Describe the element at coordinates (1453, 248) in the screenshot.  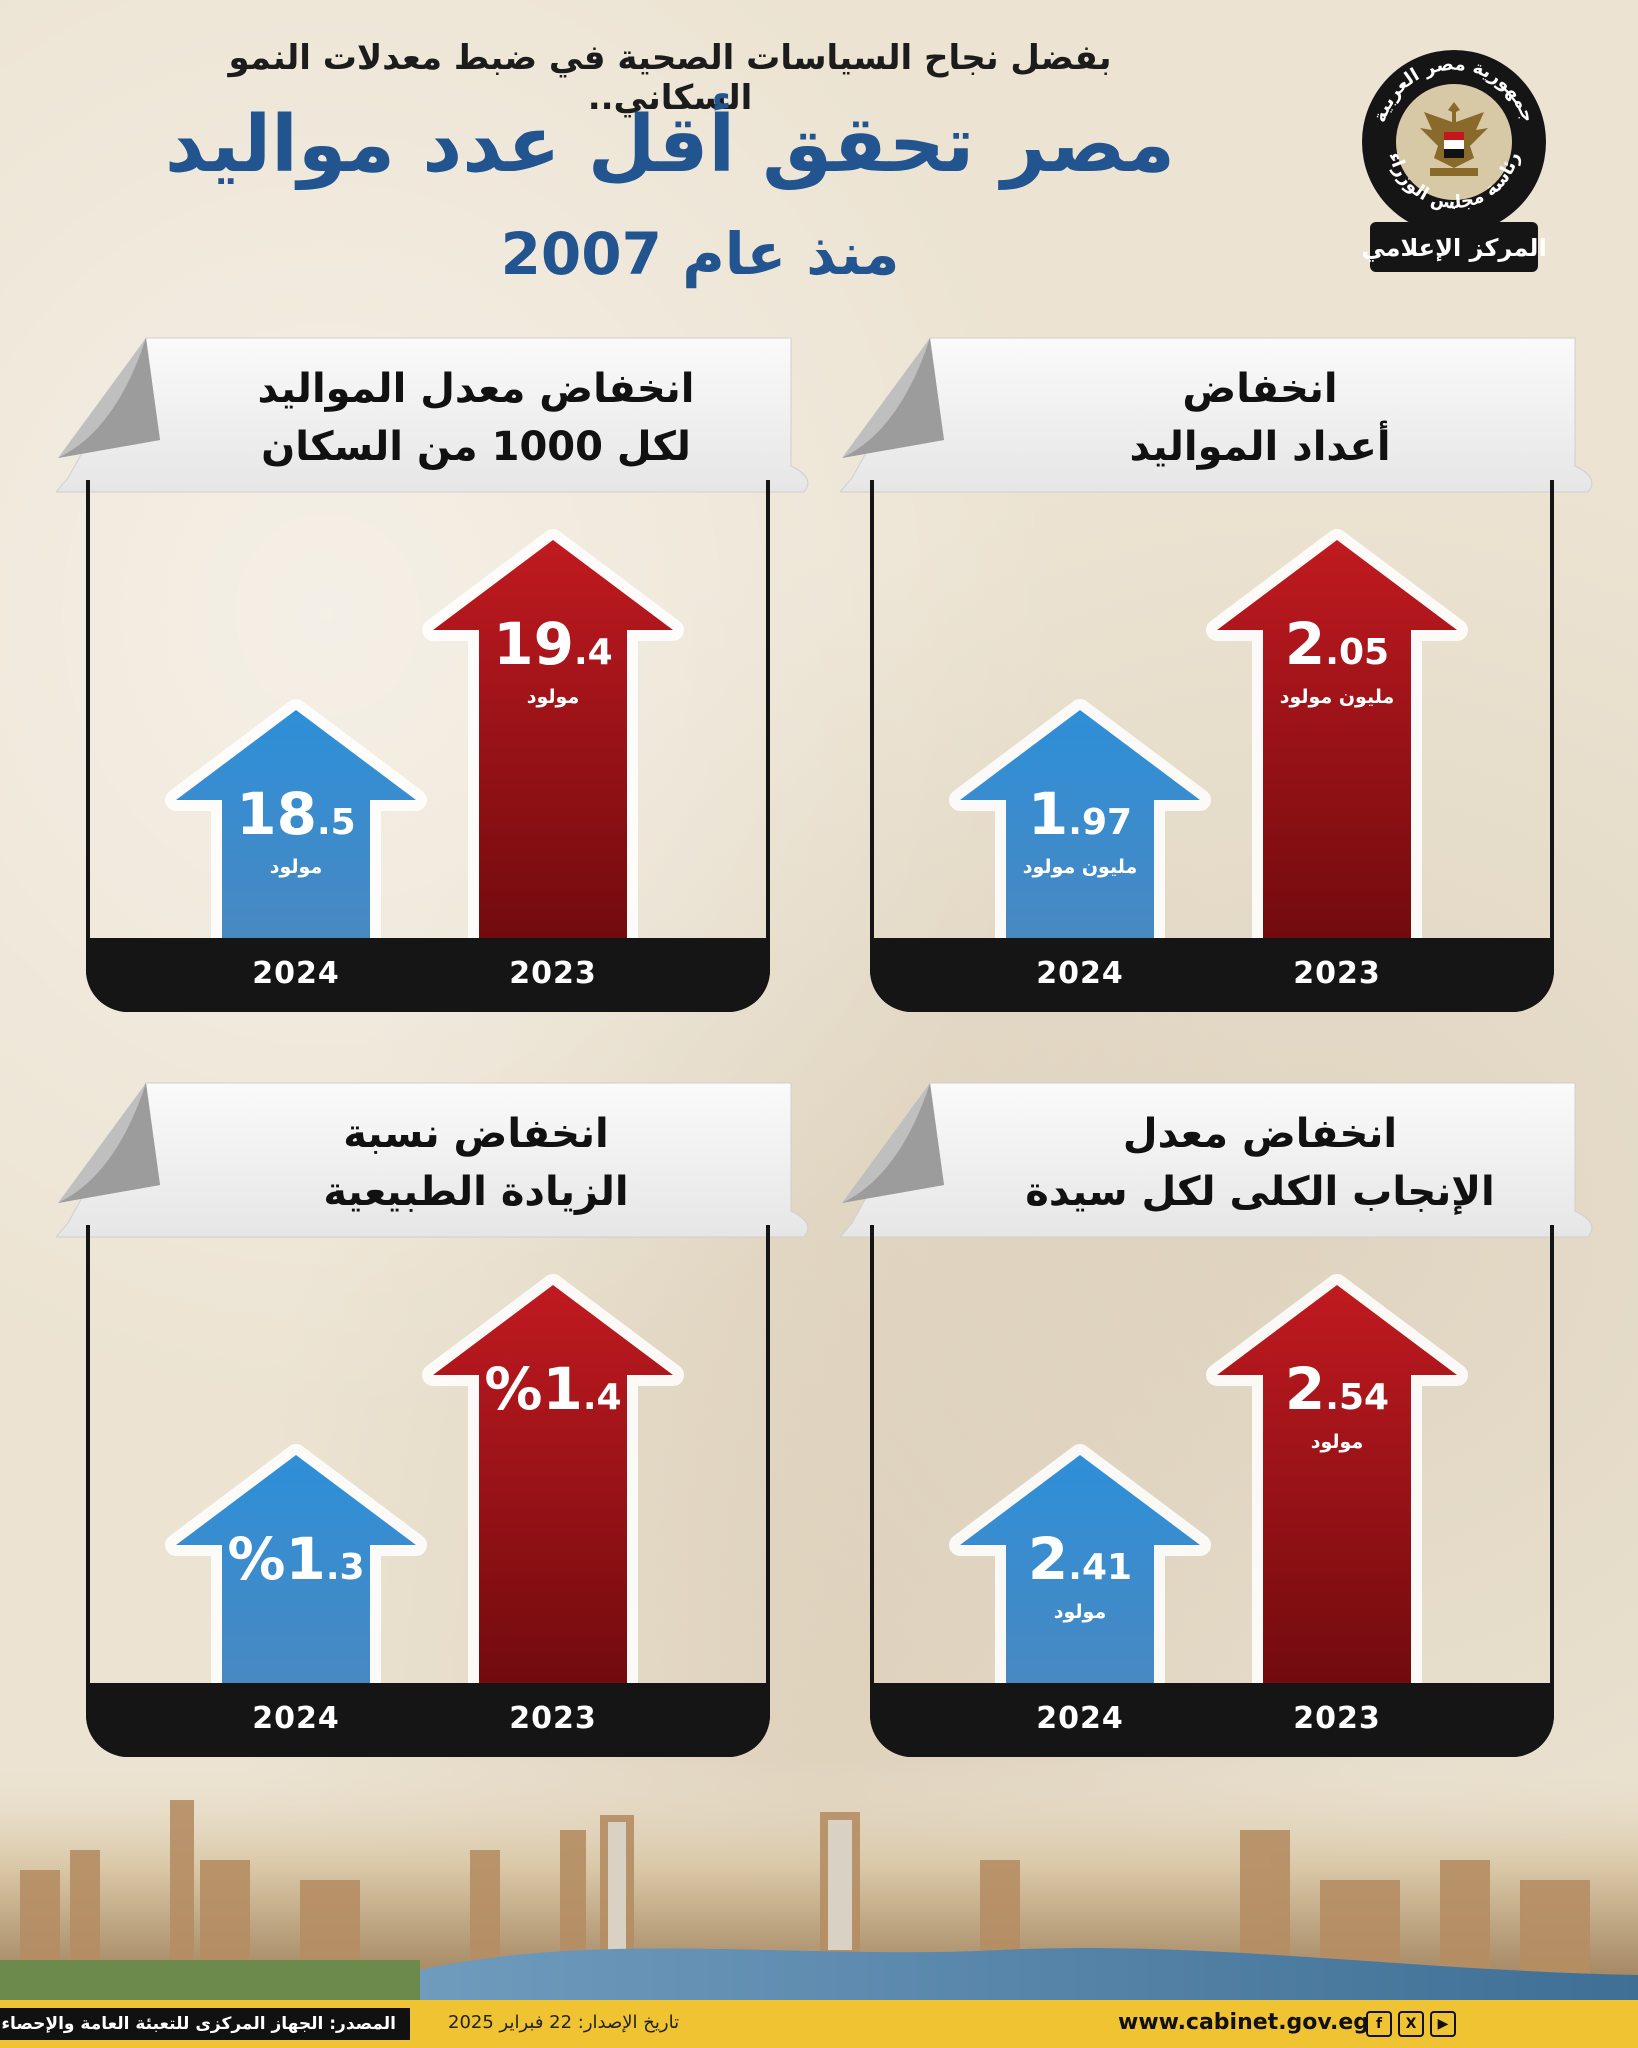
I see `logo-banner-text: المركز الإعلامي` at that location.